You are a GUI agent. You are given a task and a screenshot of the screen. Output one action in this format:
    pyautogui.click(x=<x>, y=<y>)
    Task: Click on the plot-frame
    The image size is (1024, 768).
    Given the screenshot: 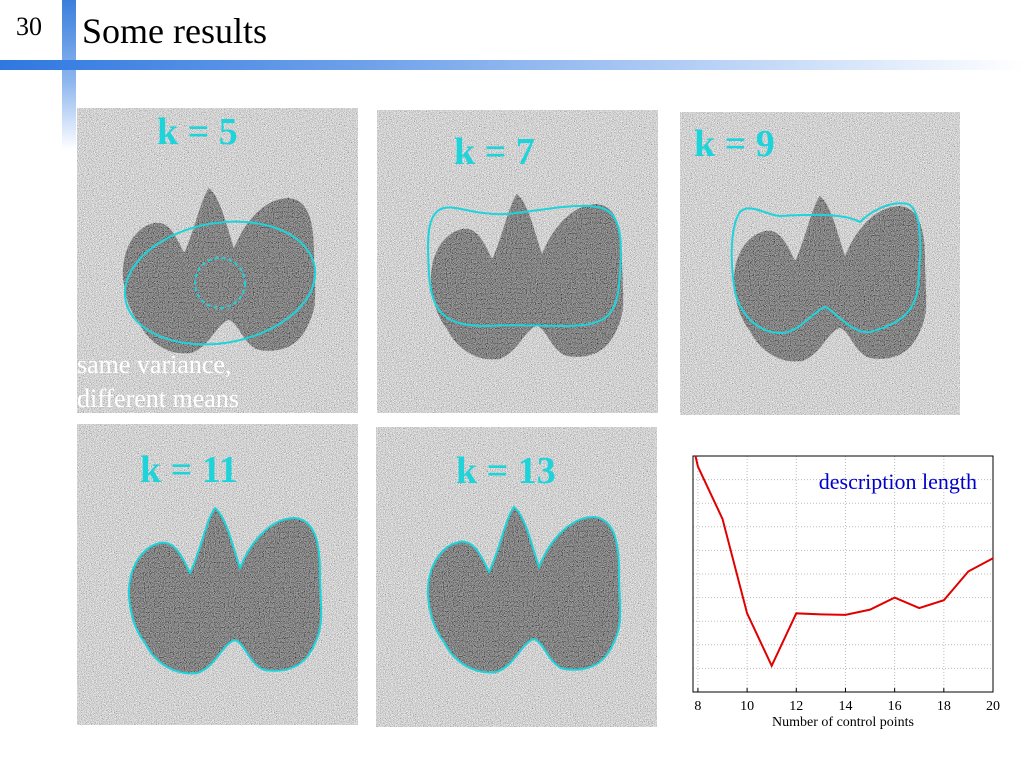 What is the action you would take?
    pyautogui.click(x=843, y=574)
    